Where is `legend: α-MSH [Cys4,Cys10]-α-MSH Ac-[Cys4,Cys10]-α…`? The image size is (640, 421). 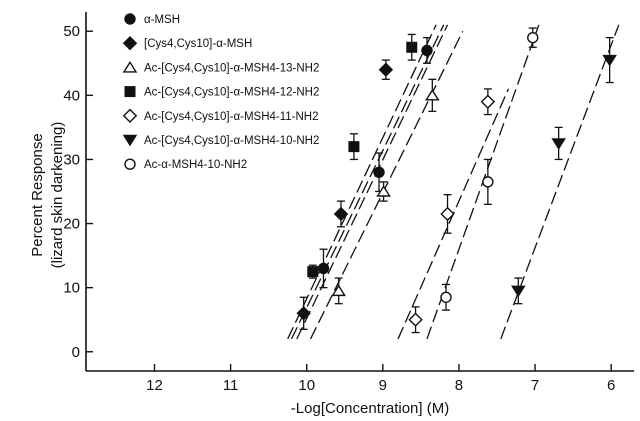 legend: α-MSH [Cys4,Cys10]-α-MSH Ac-[Cys4,Cys10]-α… is located at coordinates (220, 92).